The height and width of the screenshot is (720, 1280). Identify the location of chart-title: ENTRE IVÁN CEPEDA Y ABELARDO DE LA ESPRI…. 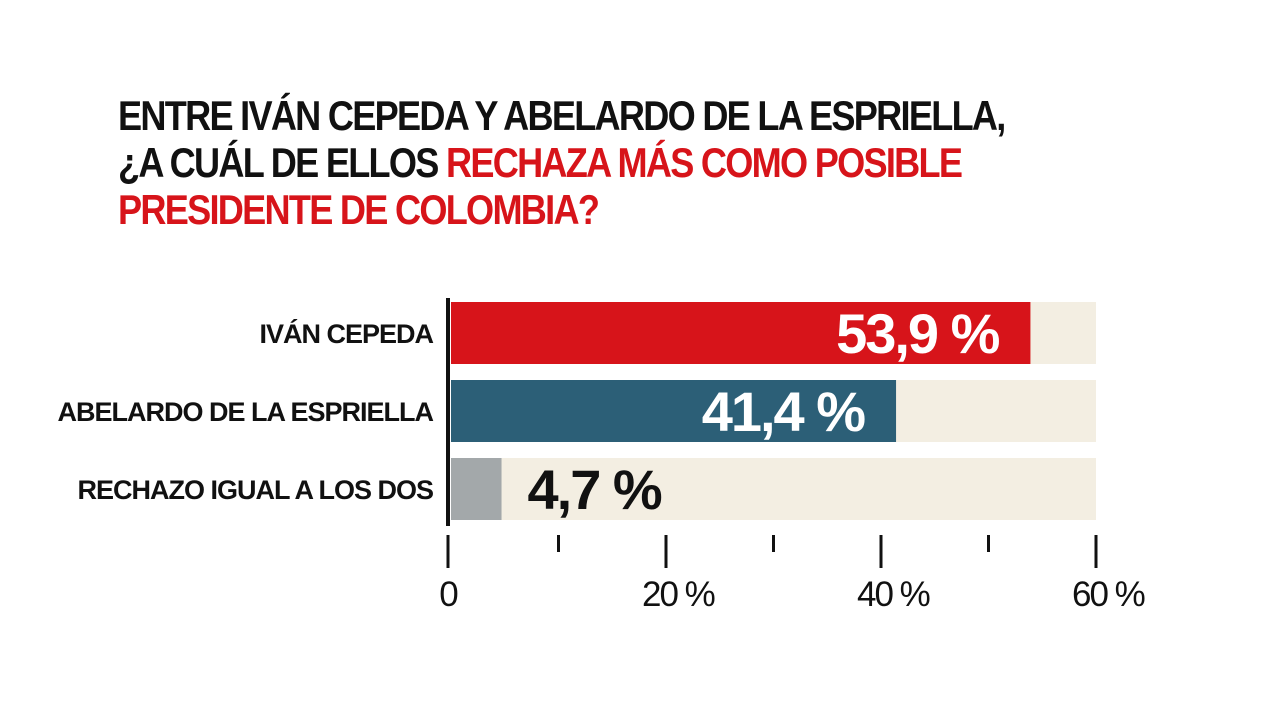
(562, 162).